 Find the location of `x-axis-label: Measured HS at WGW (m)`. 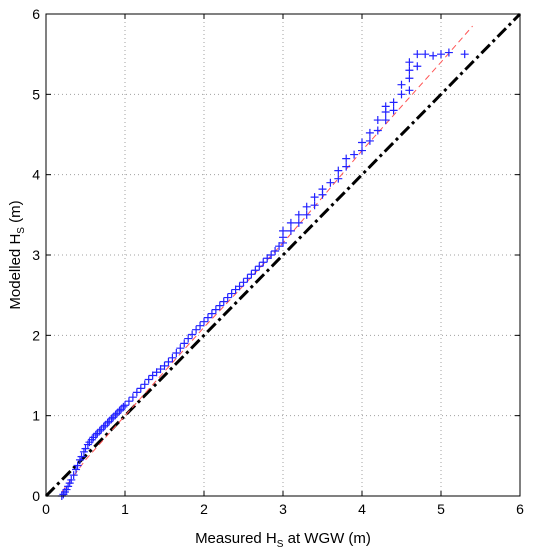

x-axis-label: Measured HS at WGW (m) is located at coordinates (283, 540).